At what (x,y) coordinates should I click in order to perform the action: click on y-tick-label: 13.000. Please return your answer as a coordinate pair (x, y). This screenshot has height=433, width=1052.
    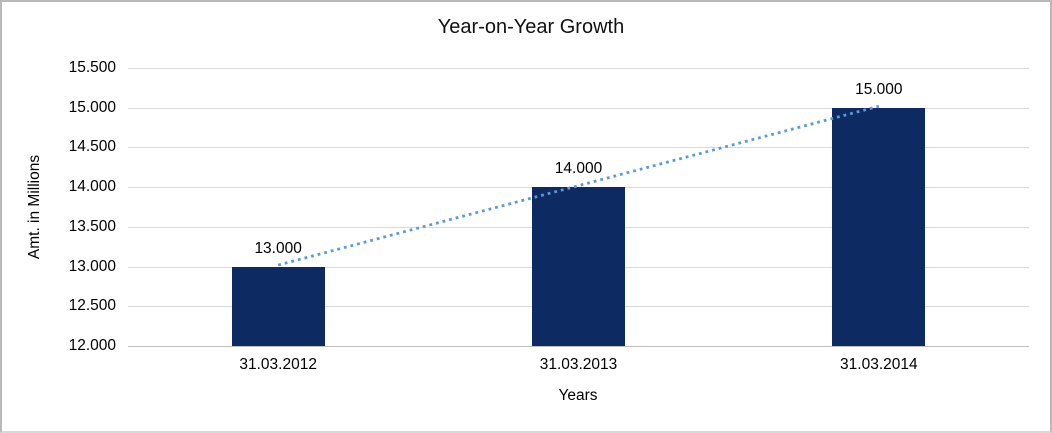
    Looking at the image, I should click on (92, 266).